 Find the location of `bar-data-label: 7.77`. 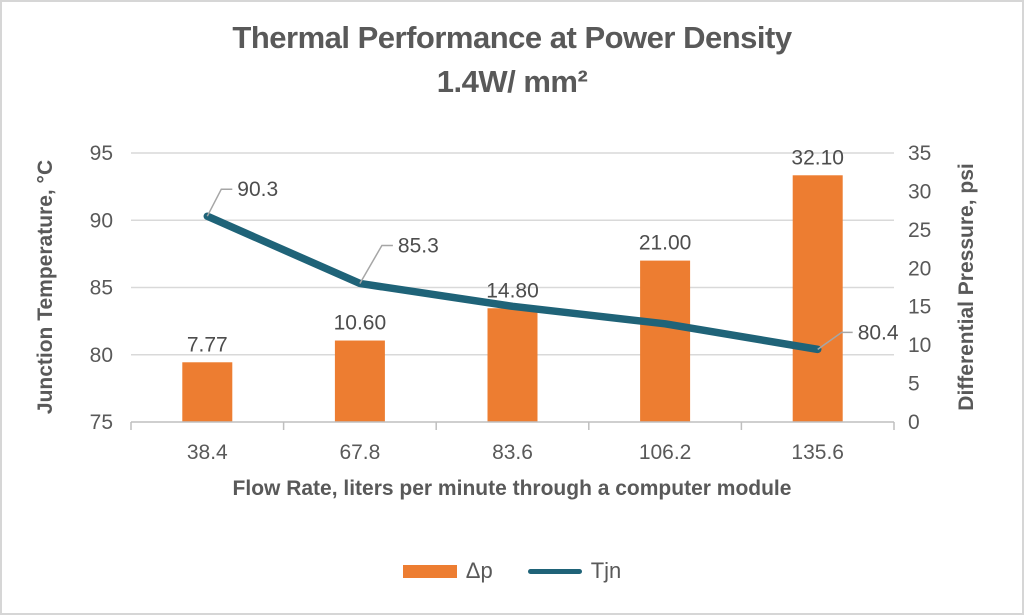

bar-data-label: 7.77 is located at coordinates (207, 344).